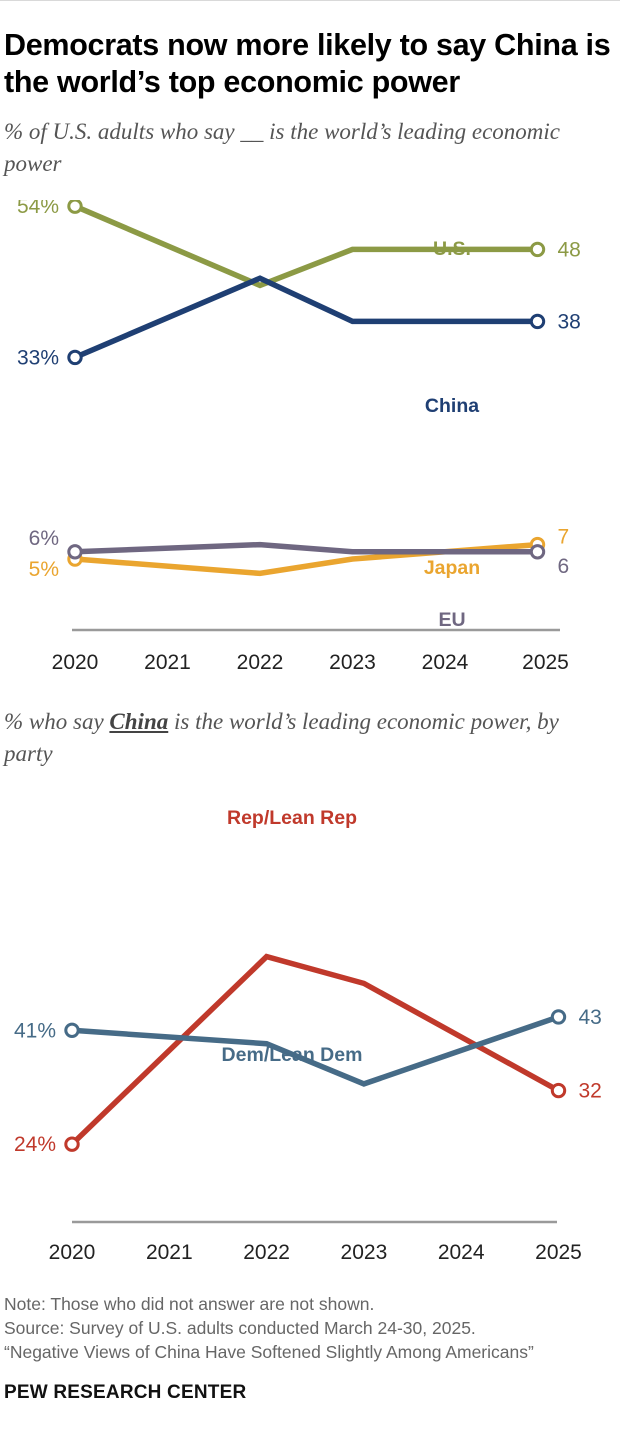 This screenshot has height=1440, width=620. Describe the element at coordinates (44, 569) in the screenshot. I see `start-value-label-japan: 5%` at that location.